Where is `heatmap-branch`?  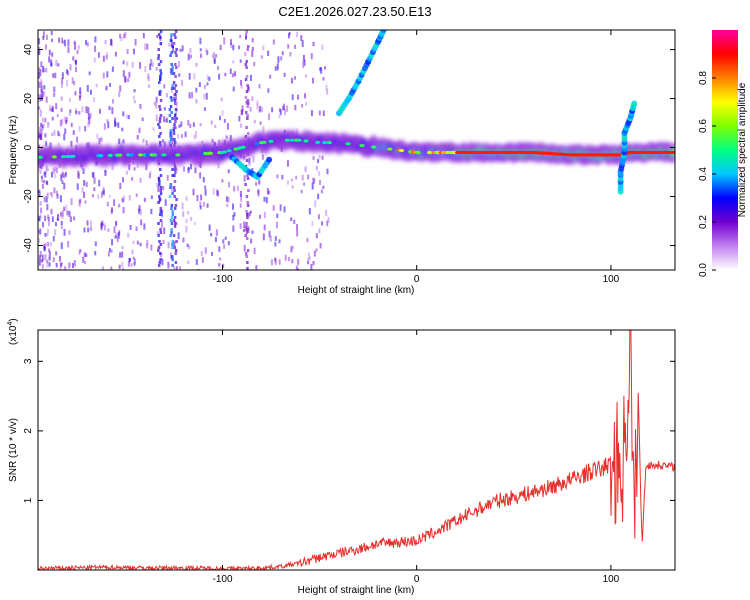
heatmap-branch is located at coordinates (627, 147).